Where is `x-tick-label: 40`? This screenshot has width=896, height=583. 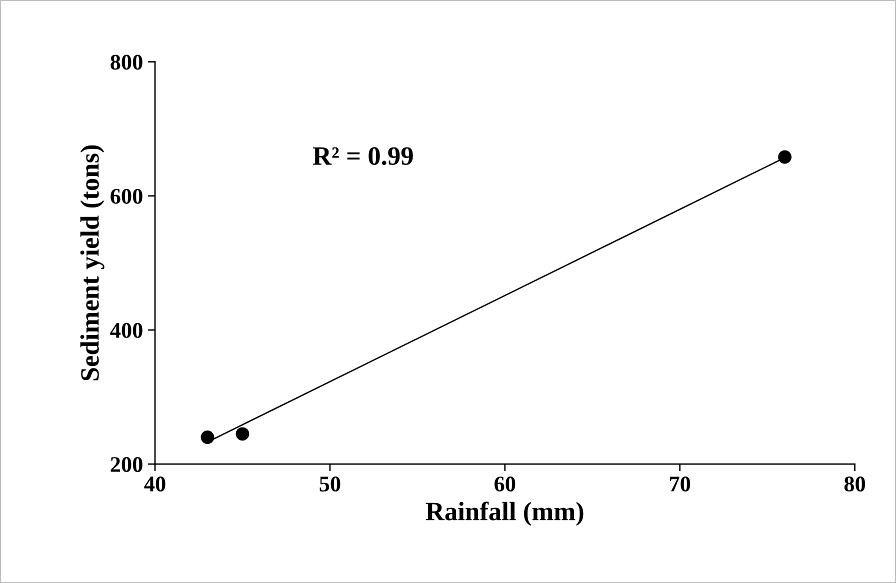 x-tick-label: 40 is located at coordinates (155, 484).